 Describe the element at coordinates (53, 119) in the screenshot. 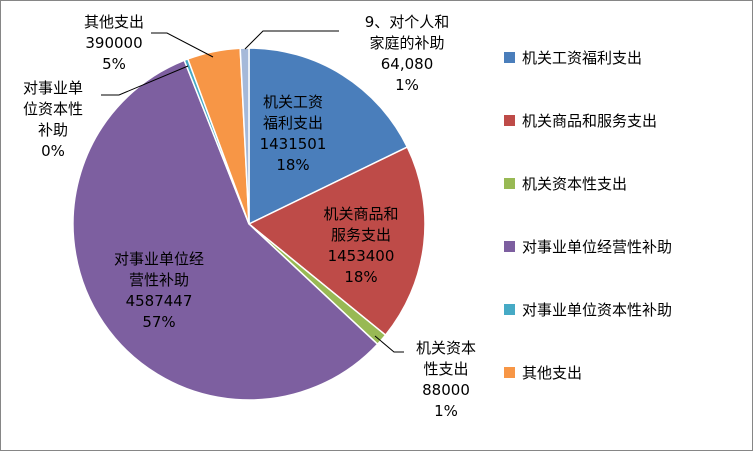

I see `data-label-4: 对事业单位资本性补助 0%` at that location.